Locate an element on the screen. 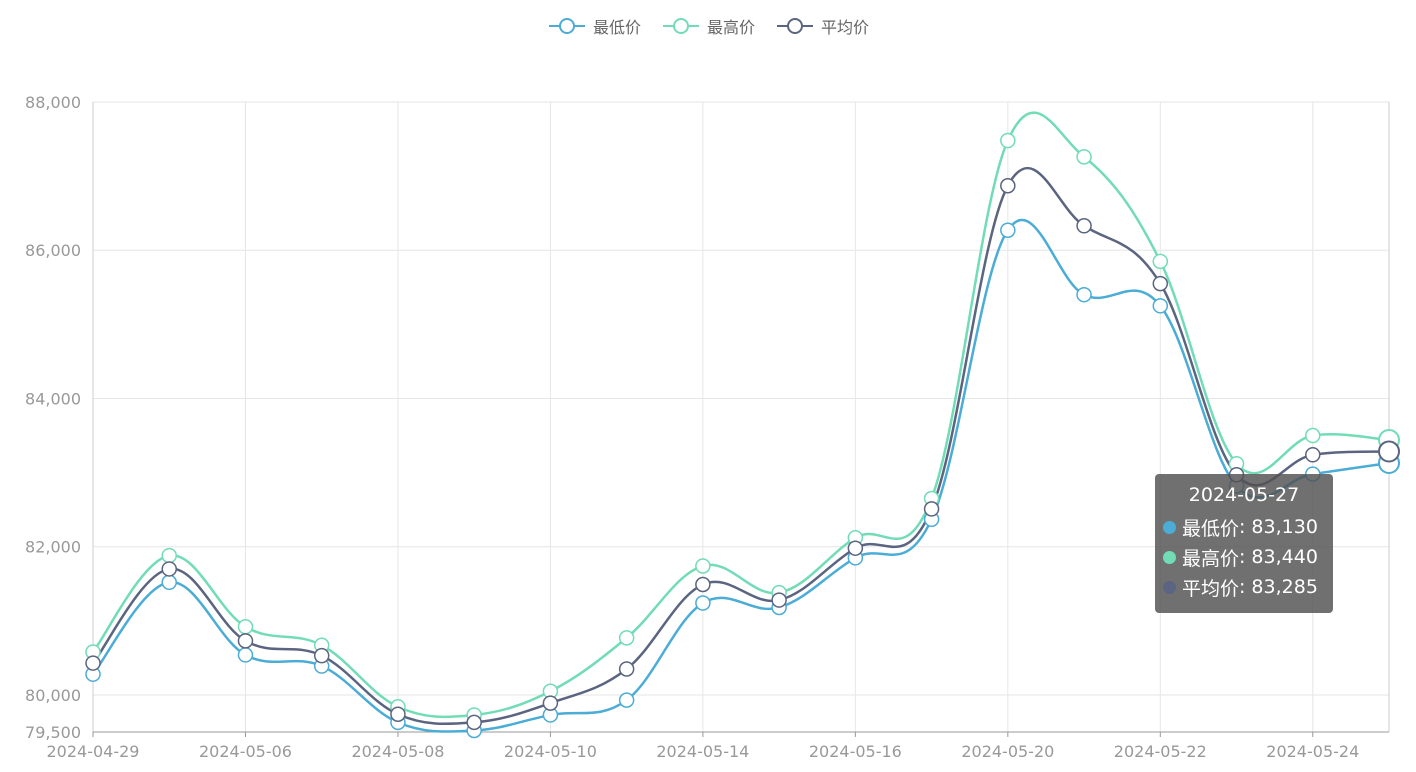 The width and height of the screenshot is (1416, 772). y-tick-label: 88,000 is located at coordinates (53, 102).